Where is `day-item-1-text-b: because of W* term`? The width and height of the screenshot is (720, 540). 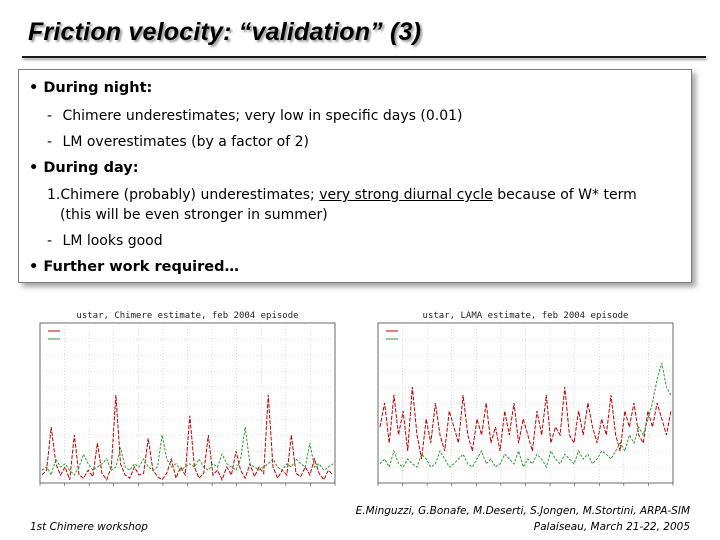 day-item-1-text-b: because of W* term is located at coordinates (564, 195).